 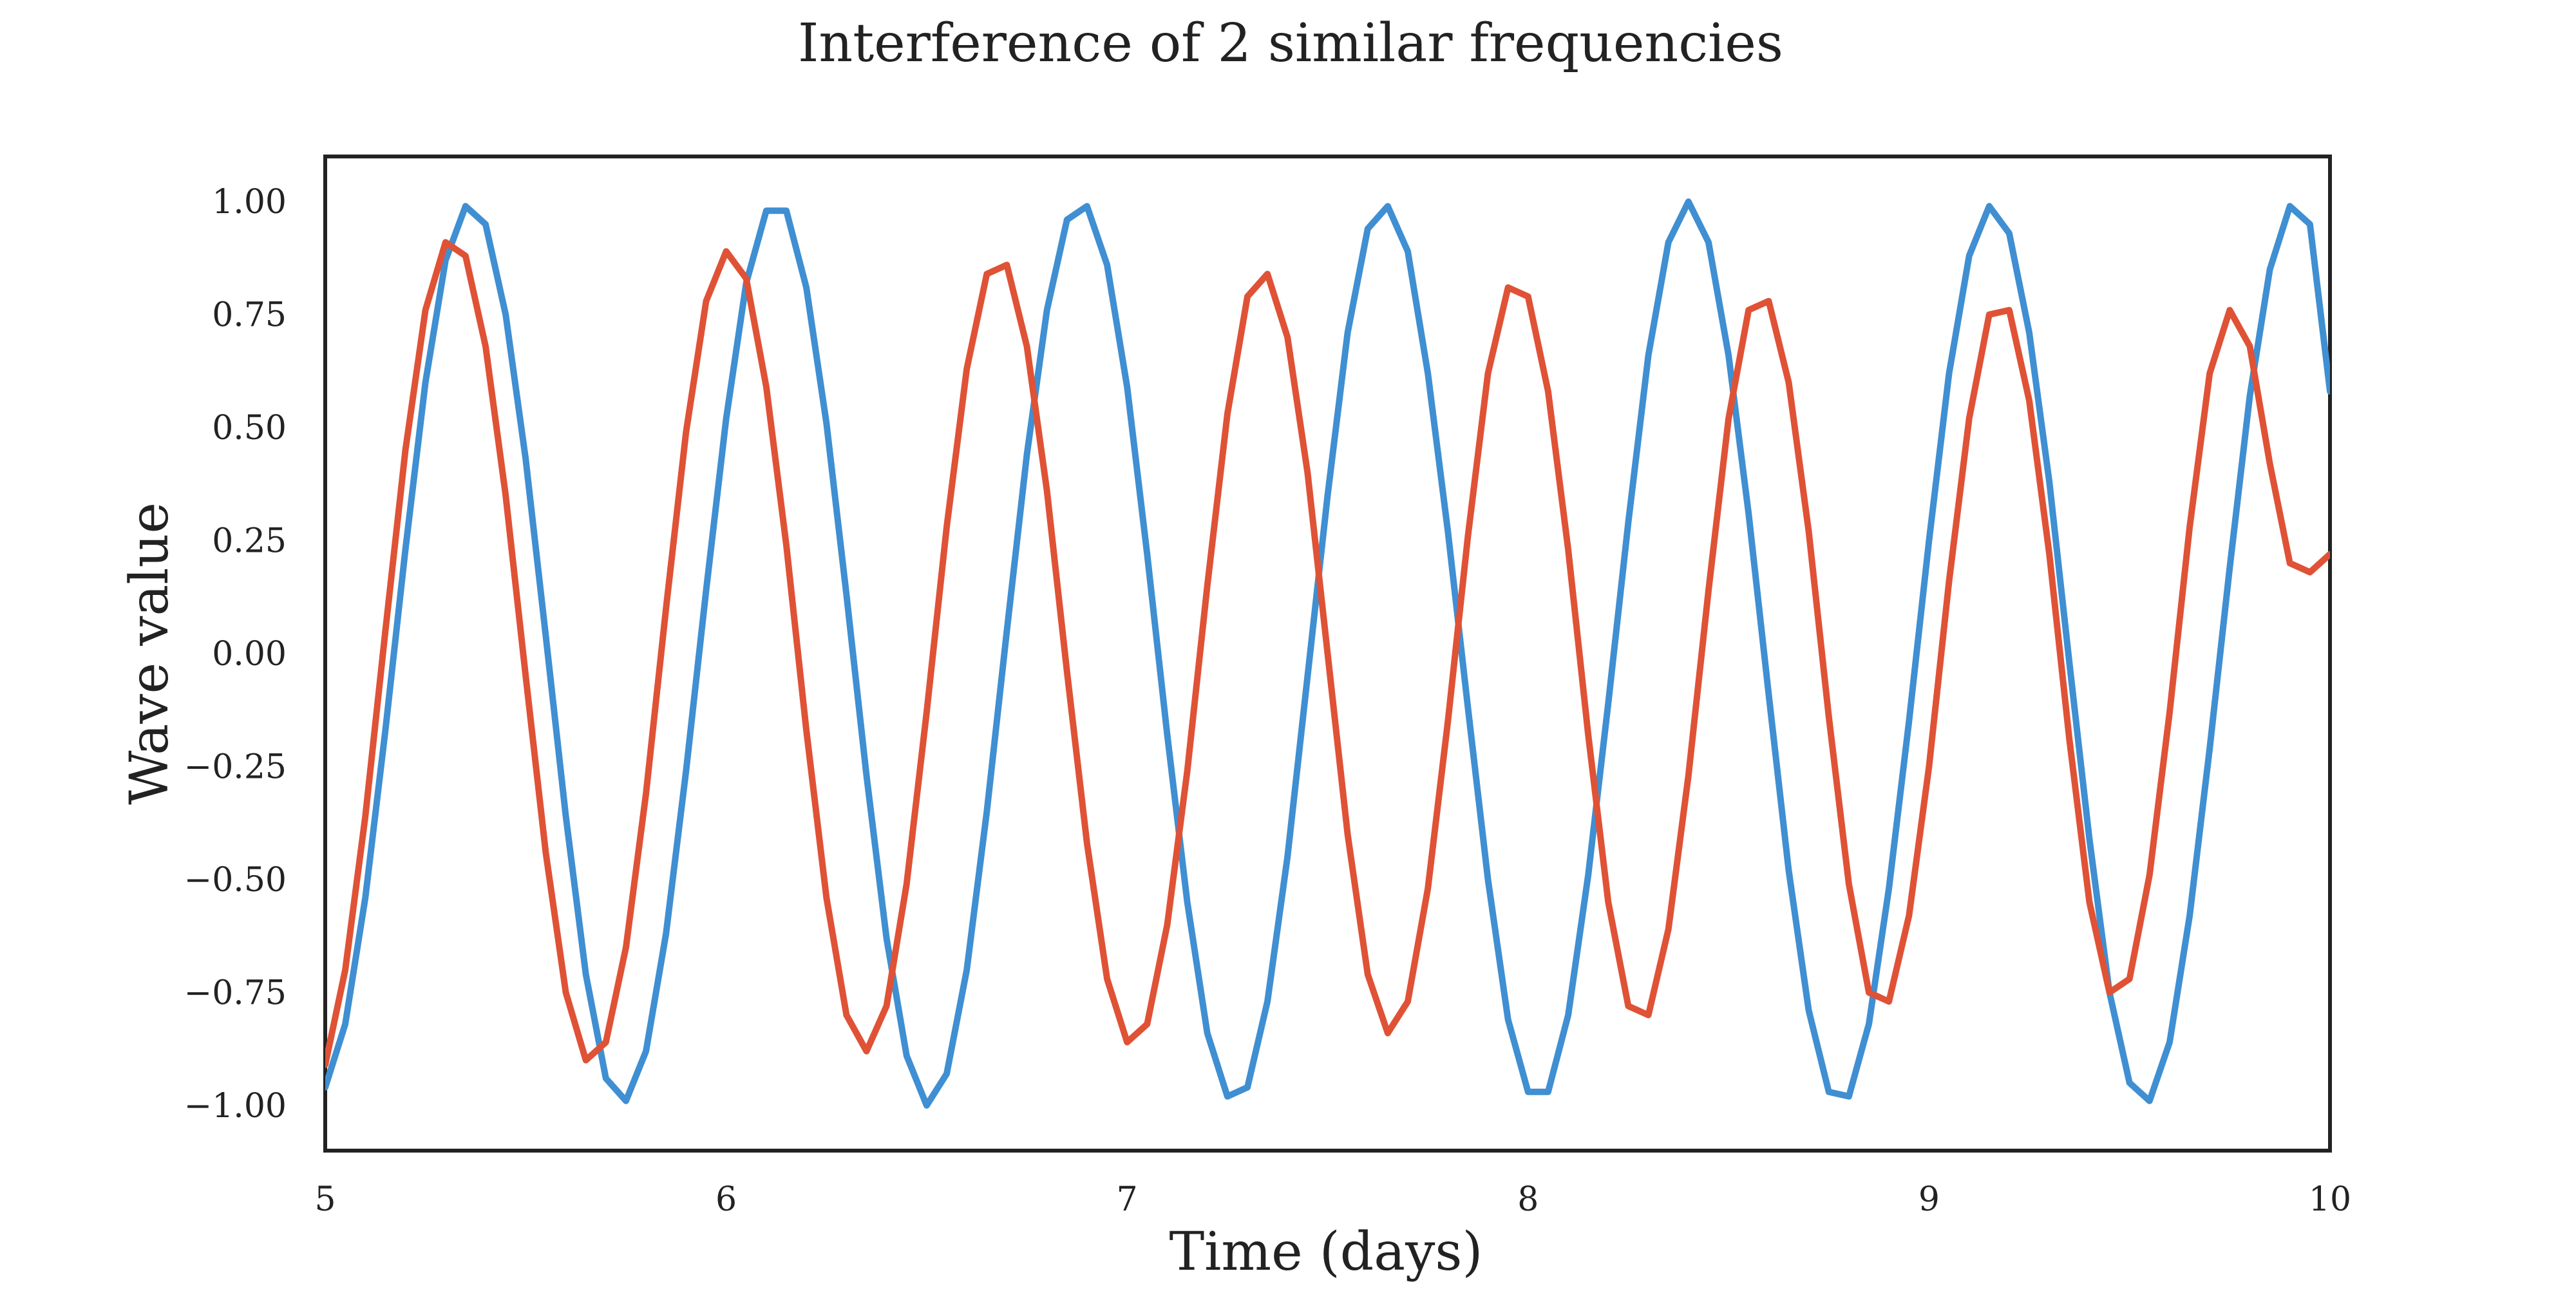 I want to click on y-tick-label: 0.50, so click(x=249, y=428).